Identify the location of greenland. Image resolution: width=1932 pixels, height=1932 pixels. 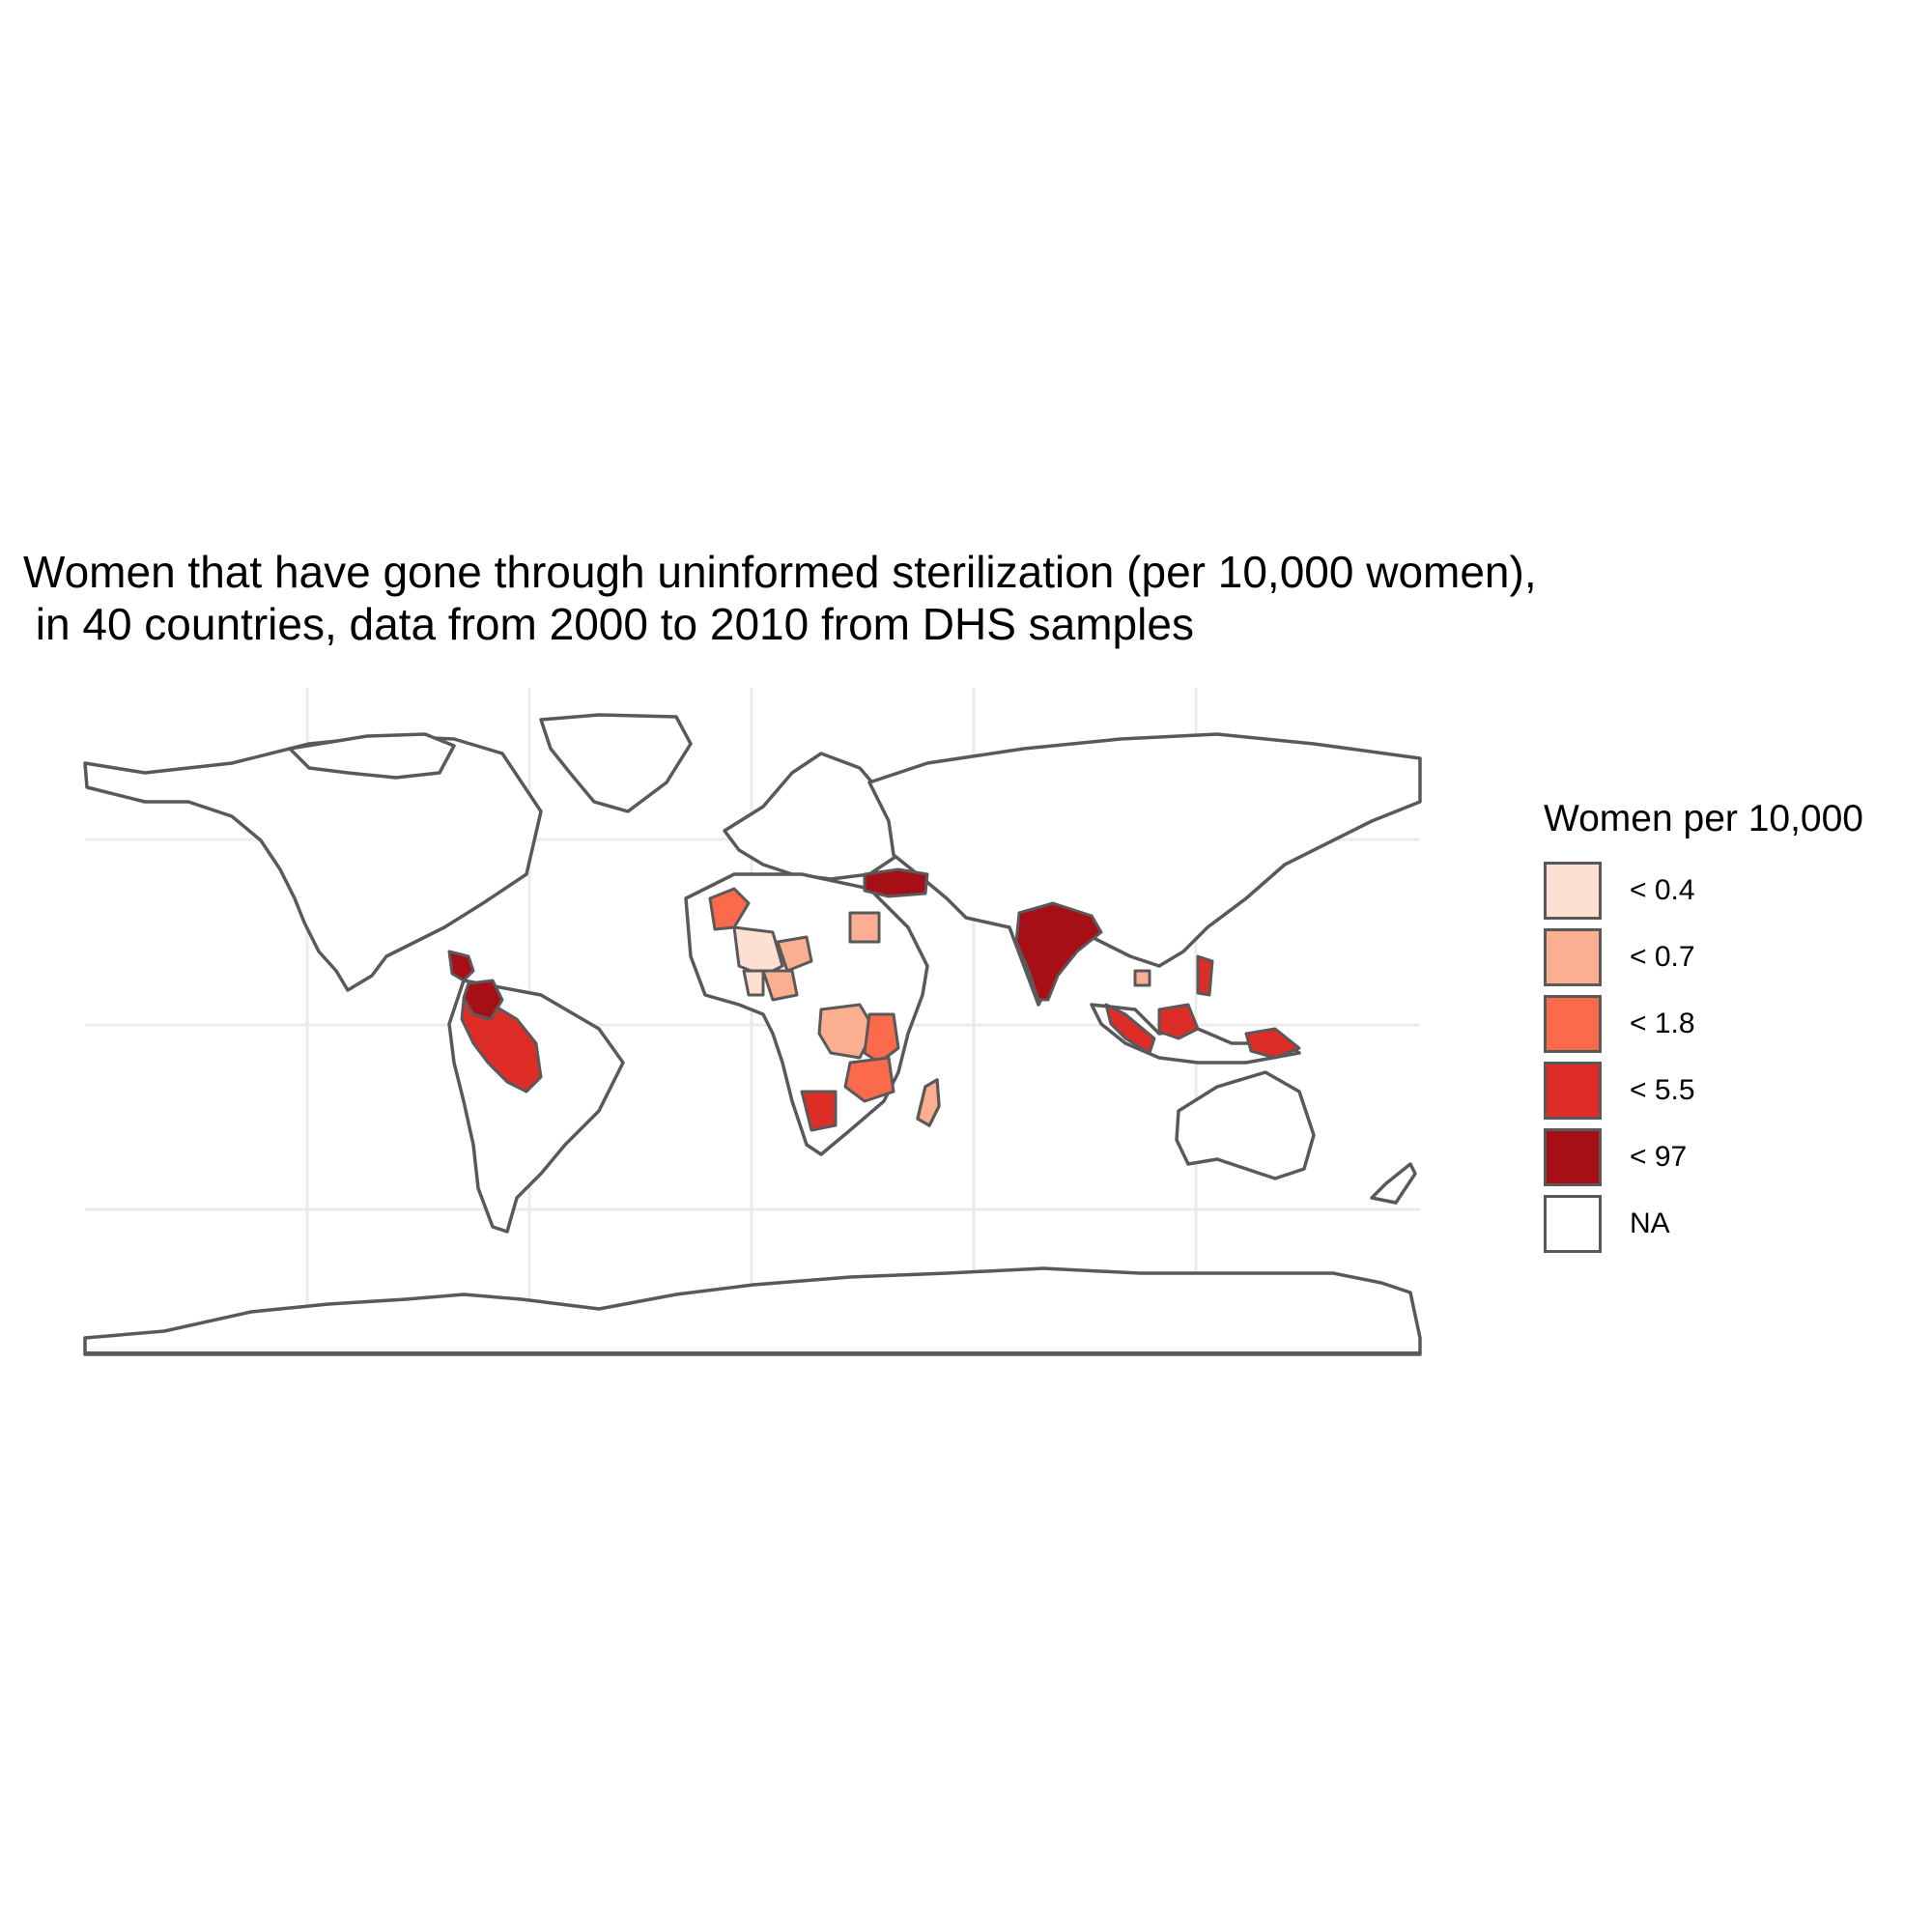
(616, 763).